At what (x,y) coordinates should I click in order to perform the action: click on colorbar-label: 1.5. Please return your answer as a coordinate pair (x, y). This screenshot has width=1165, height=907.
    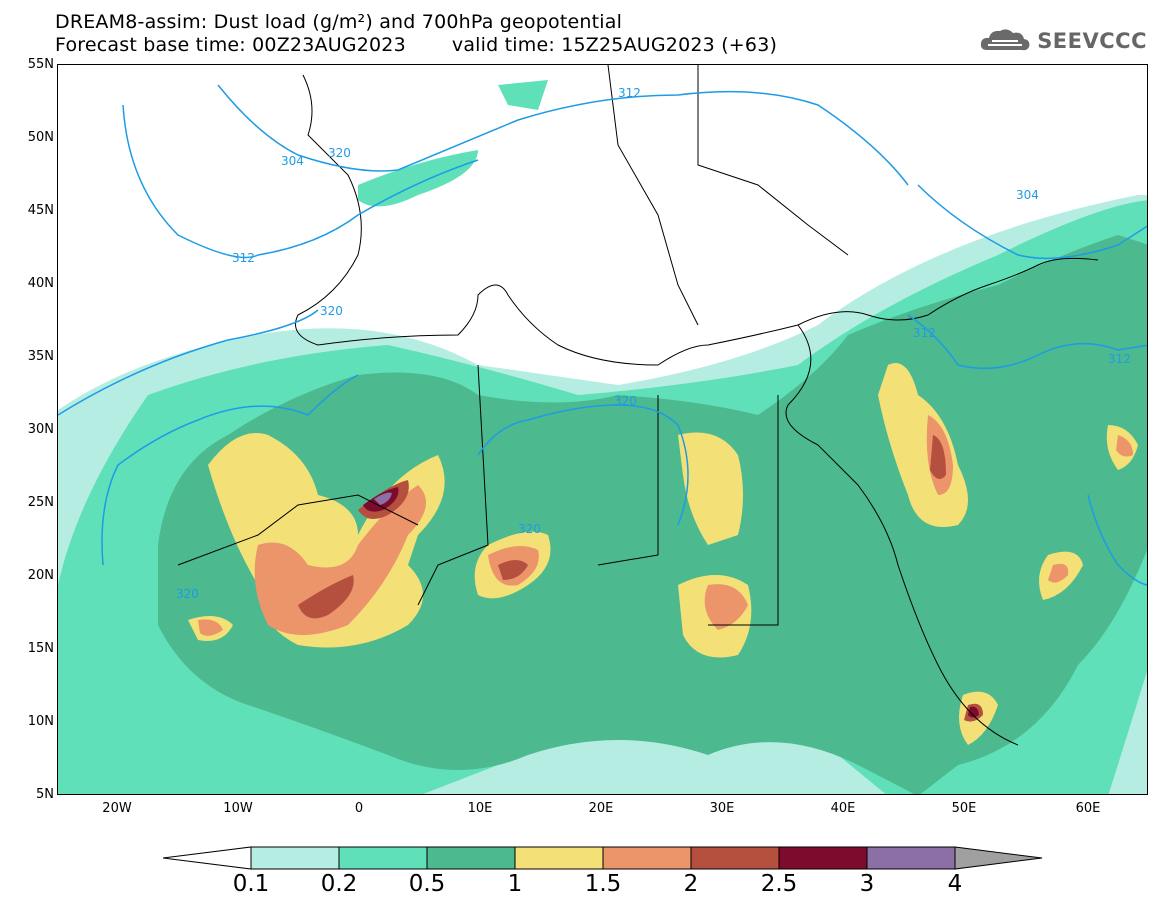
    Looking at the image, I should click on (603, 884).